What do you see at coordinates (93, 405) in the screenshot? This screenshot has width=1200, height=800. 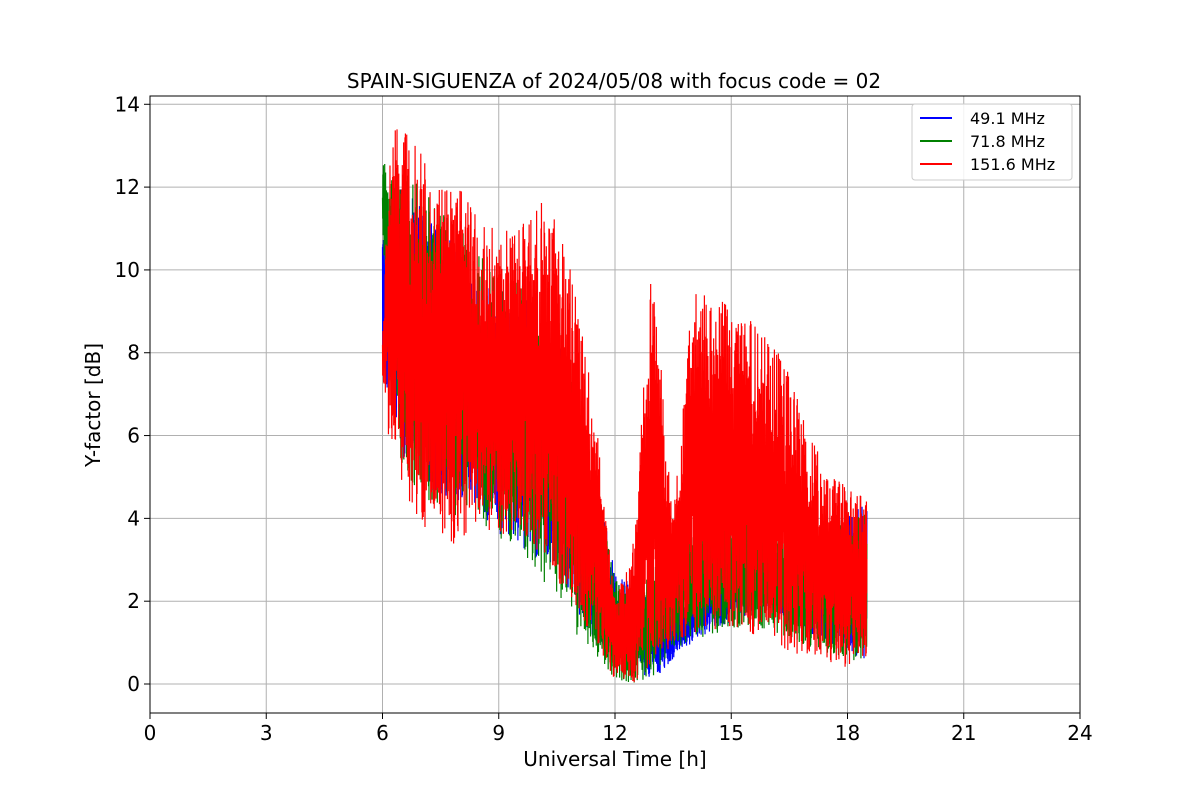 I see `y-axis-label: Y-factor [dB]` at bounding box center [93, 405].